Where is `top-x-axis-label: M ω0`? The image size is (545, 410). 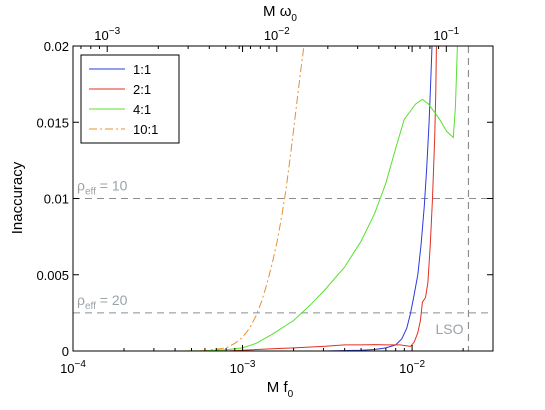 top-x-axis-label: M ω0 is located at coordinates (280, 13).